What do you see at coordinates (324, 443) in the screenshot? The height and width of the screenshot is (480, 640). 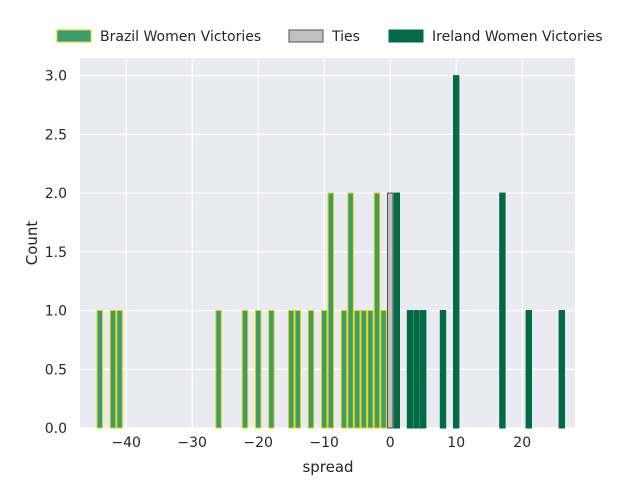 I see `x-tick-label: −10` at bounding box center [324, 443].